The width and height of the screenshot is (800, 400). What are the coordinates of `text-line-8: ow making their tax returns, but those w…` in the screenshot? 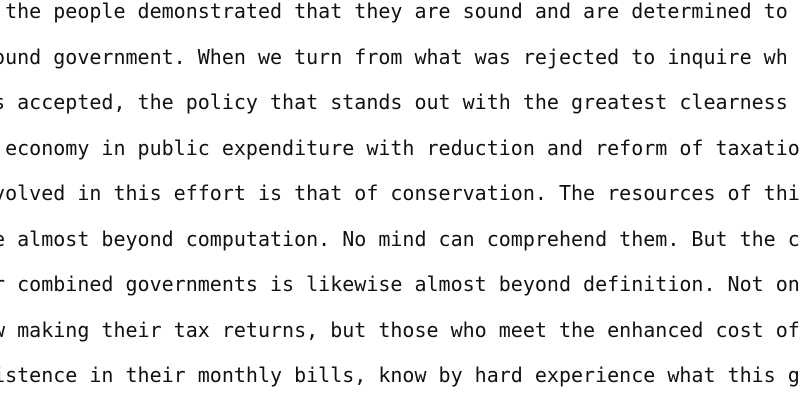 It's located at (400, 329).